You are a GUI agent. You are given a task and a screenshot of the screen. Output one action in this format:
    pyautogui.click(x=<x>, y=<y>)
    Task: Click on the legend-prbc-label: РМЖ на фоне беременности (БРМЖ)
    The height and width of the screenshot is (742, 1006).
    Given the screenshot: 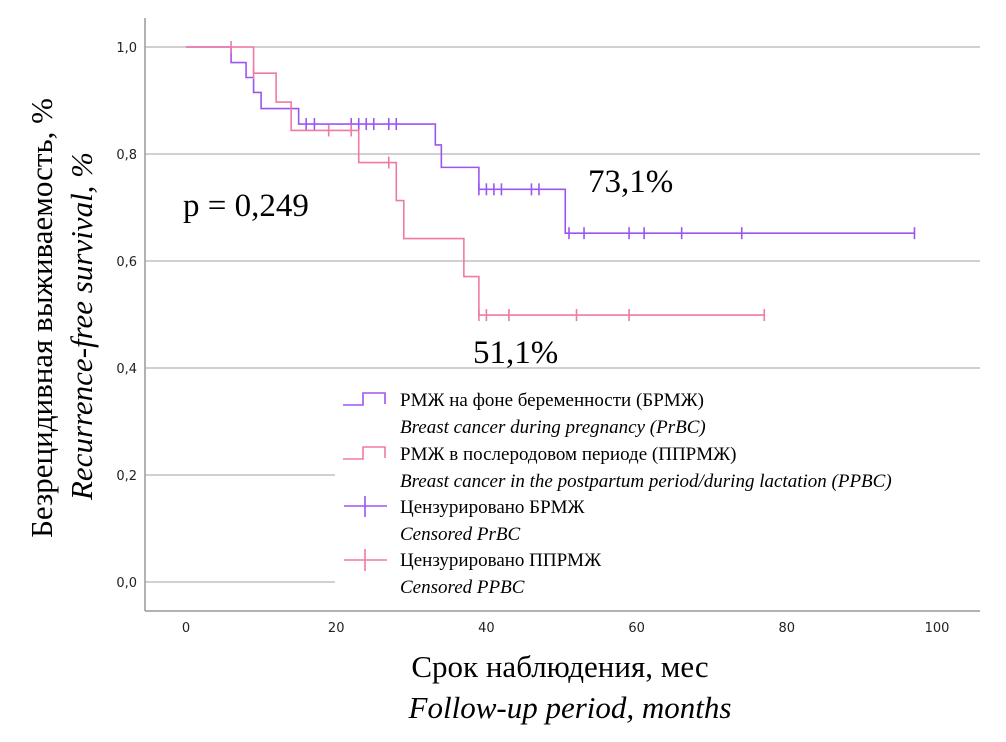 What is the action you would take?
    pyautogui.click(x=552, y=400)
    